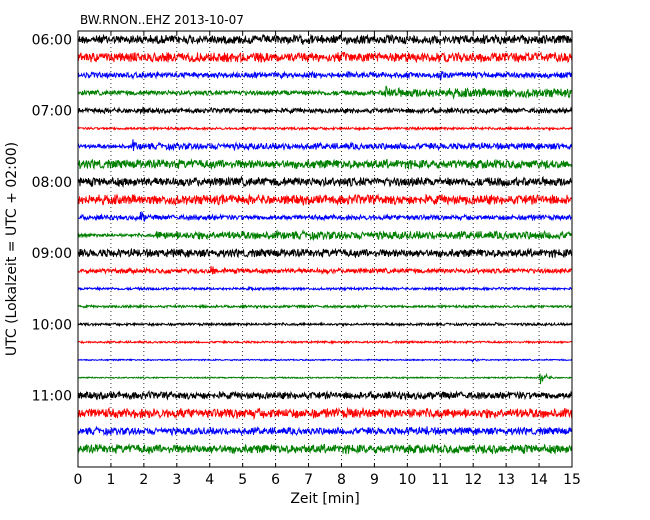  What do you see at coordinates (143, 480) in the screenshot?
I see `x-tick-label: 2` at bounding box center [143, 480].